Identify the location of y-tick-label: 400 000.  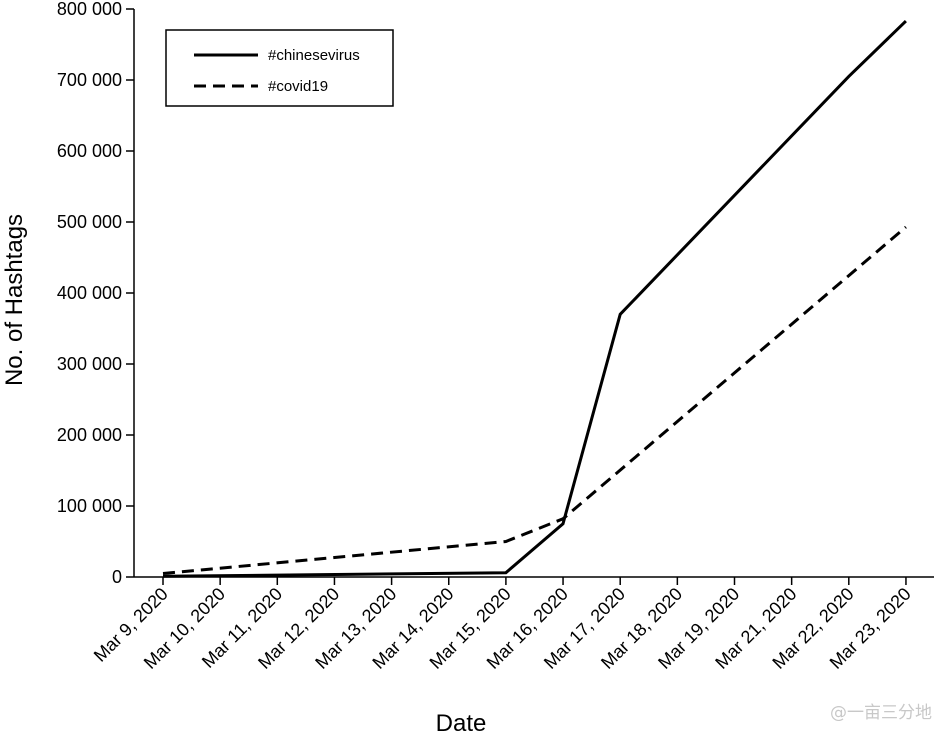
(89, 293).